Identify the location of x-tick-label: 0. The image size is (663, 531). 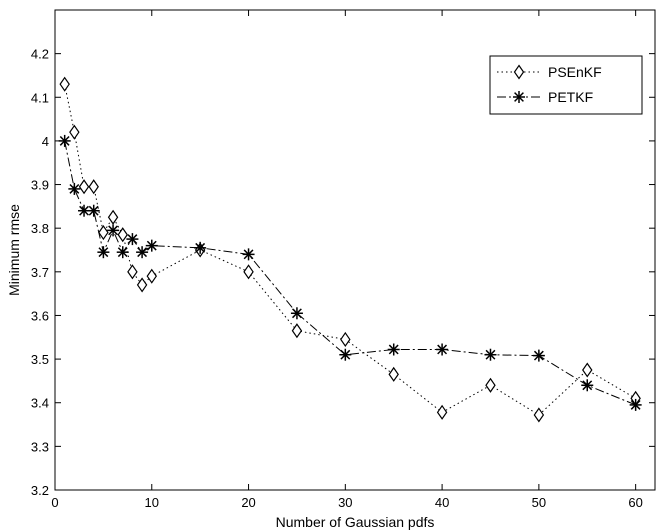
(54, 502).